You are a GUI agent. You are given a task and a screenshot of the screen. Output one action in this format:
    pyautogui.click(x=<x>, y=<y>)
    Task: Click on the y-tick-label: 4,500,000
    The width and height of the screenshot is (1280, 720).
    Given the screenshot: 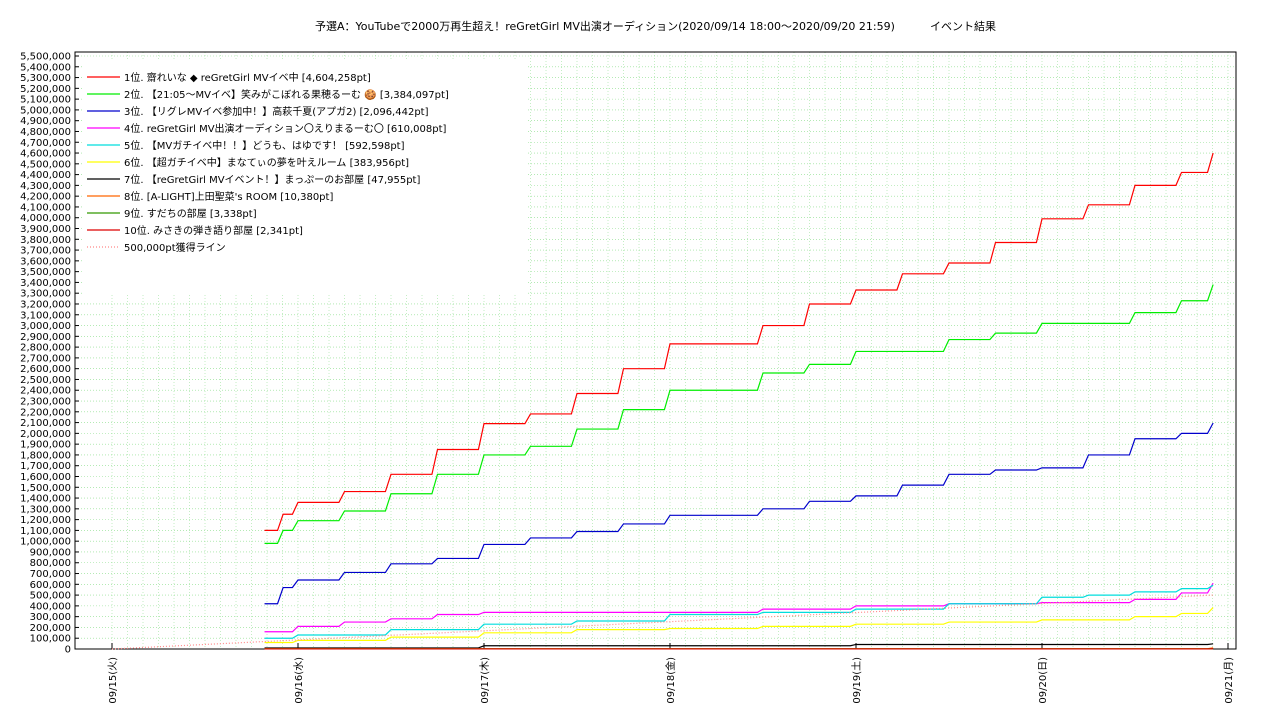 What is the action you would take?
    pyautogui.click(x=45, y=164)
    